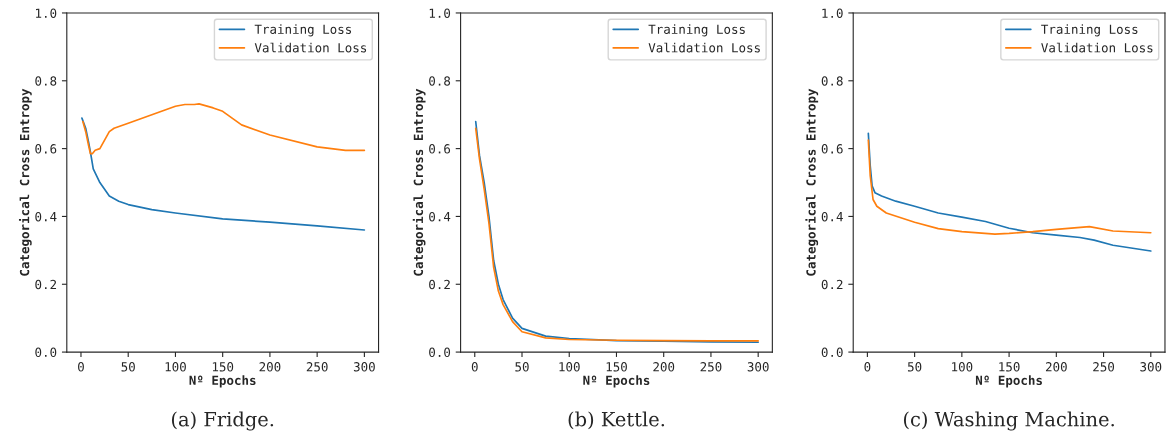 This screenshot has height=432, width=1172. Describe the element at coordinates (222, 421) in the screenshot. I see `text: (a) Fridge.` at that location.